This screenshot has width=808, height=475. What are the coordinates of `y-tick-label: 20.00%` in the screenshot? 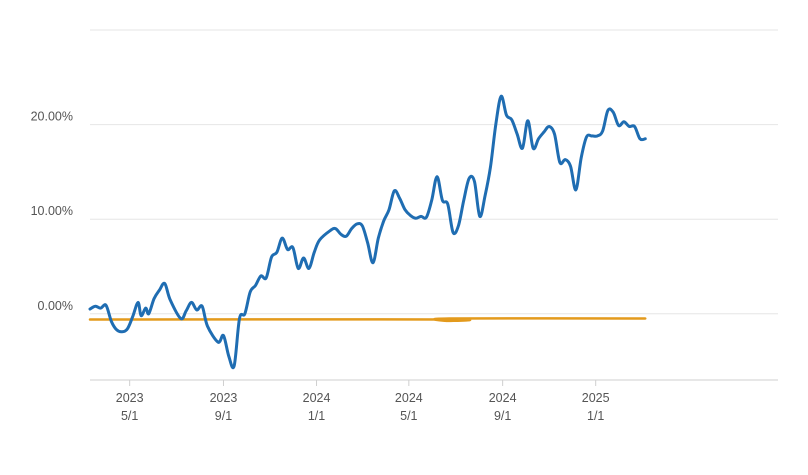 It's located at (52, 117).